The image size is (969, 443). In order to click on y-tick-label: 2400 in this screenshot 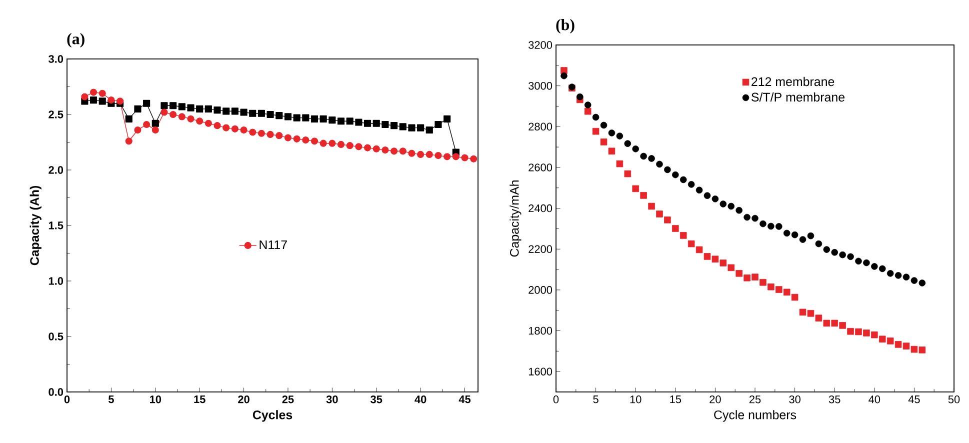, I will do `click(540, 208)`.